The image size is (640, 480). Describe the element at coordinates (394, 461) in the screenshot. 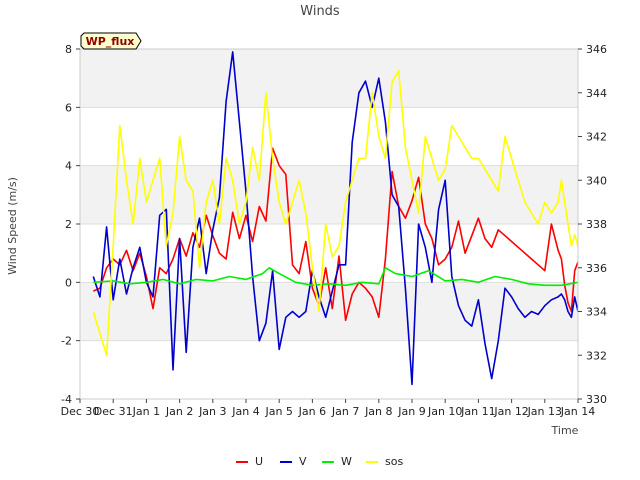

I see `legend-label-sos: sos` at that location.